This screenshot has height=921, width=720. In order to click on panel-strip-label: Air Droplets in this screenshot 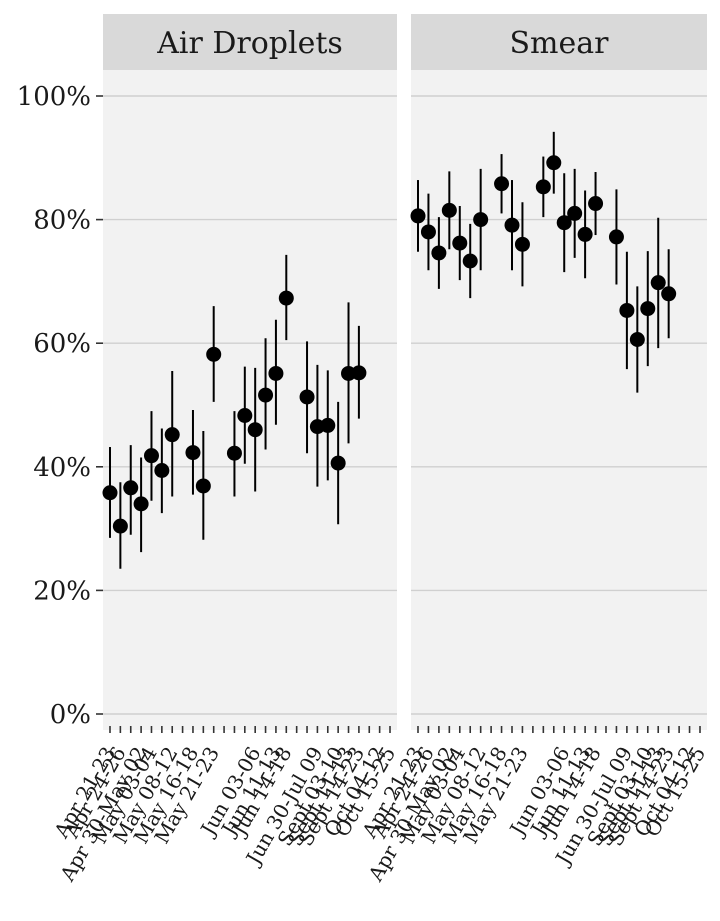, I will do `click(249, 43)`.